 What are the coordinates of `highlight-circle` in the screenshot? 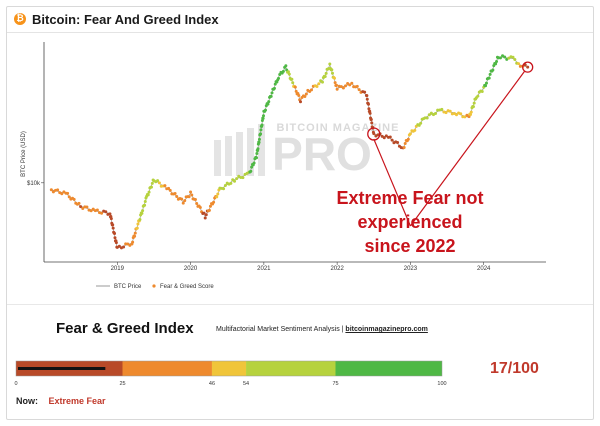 It's located at (528, 67).